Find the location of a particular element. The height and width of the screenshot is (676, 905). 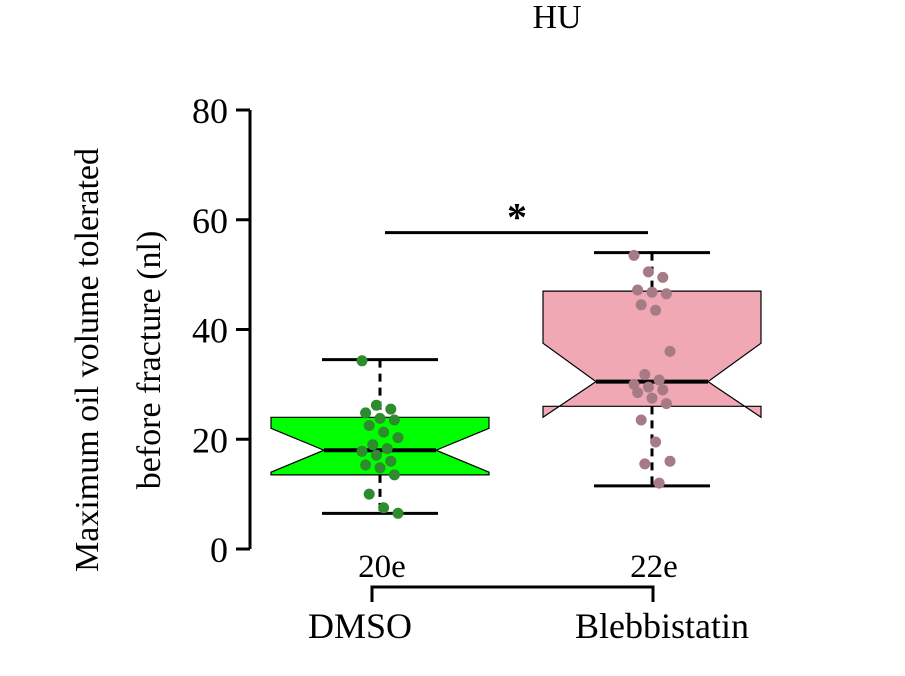

chart-title: HU is located at coordinates (556, 18).